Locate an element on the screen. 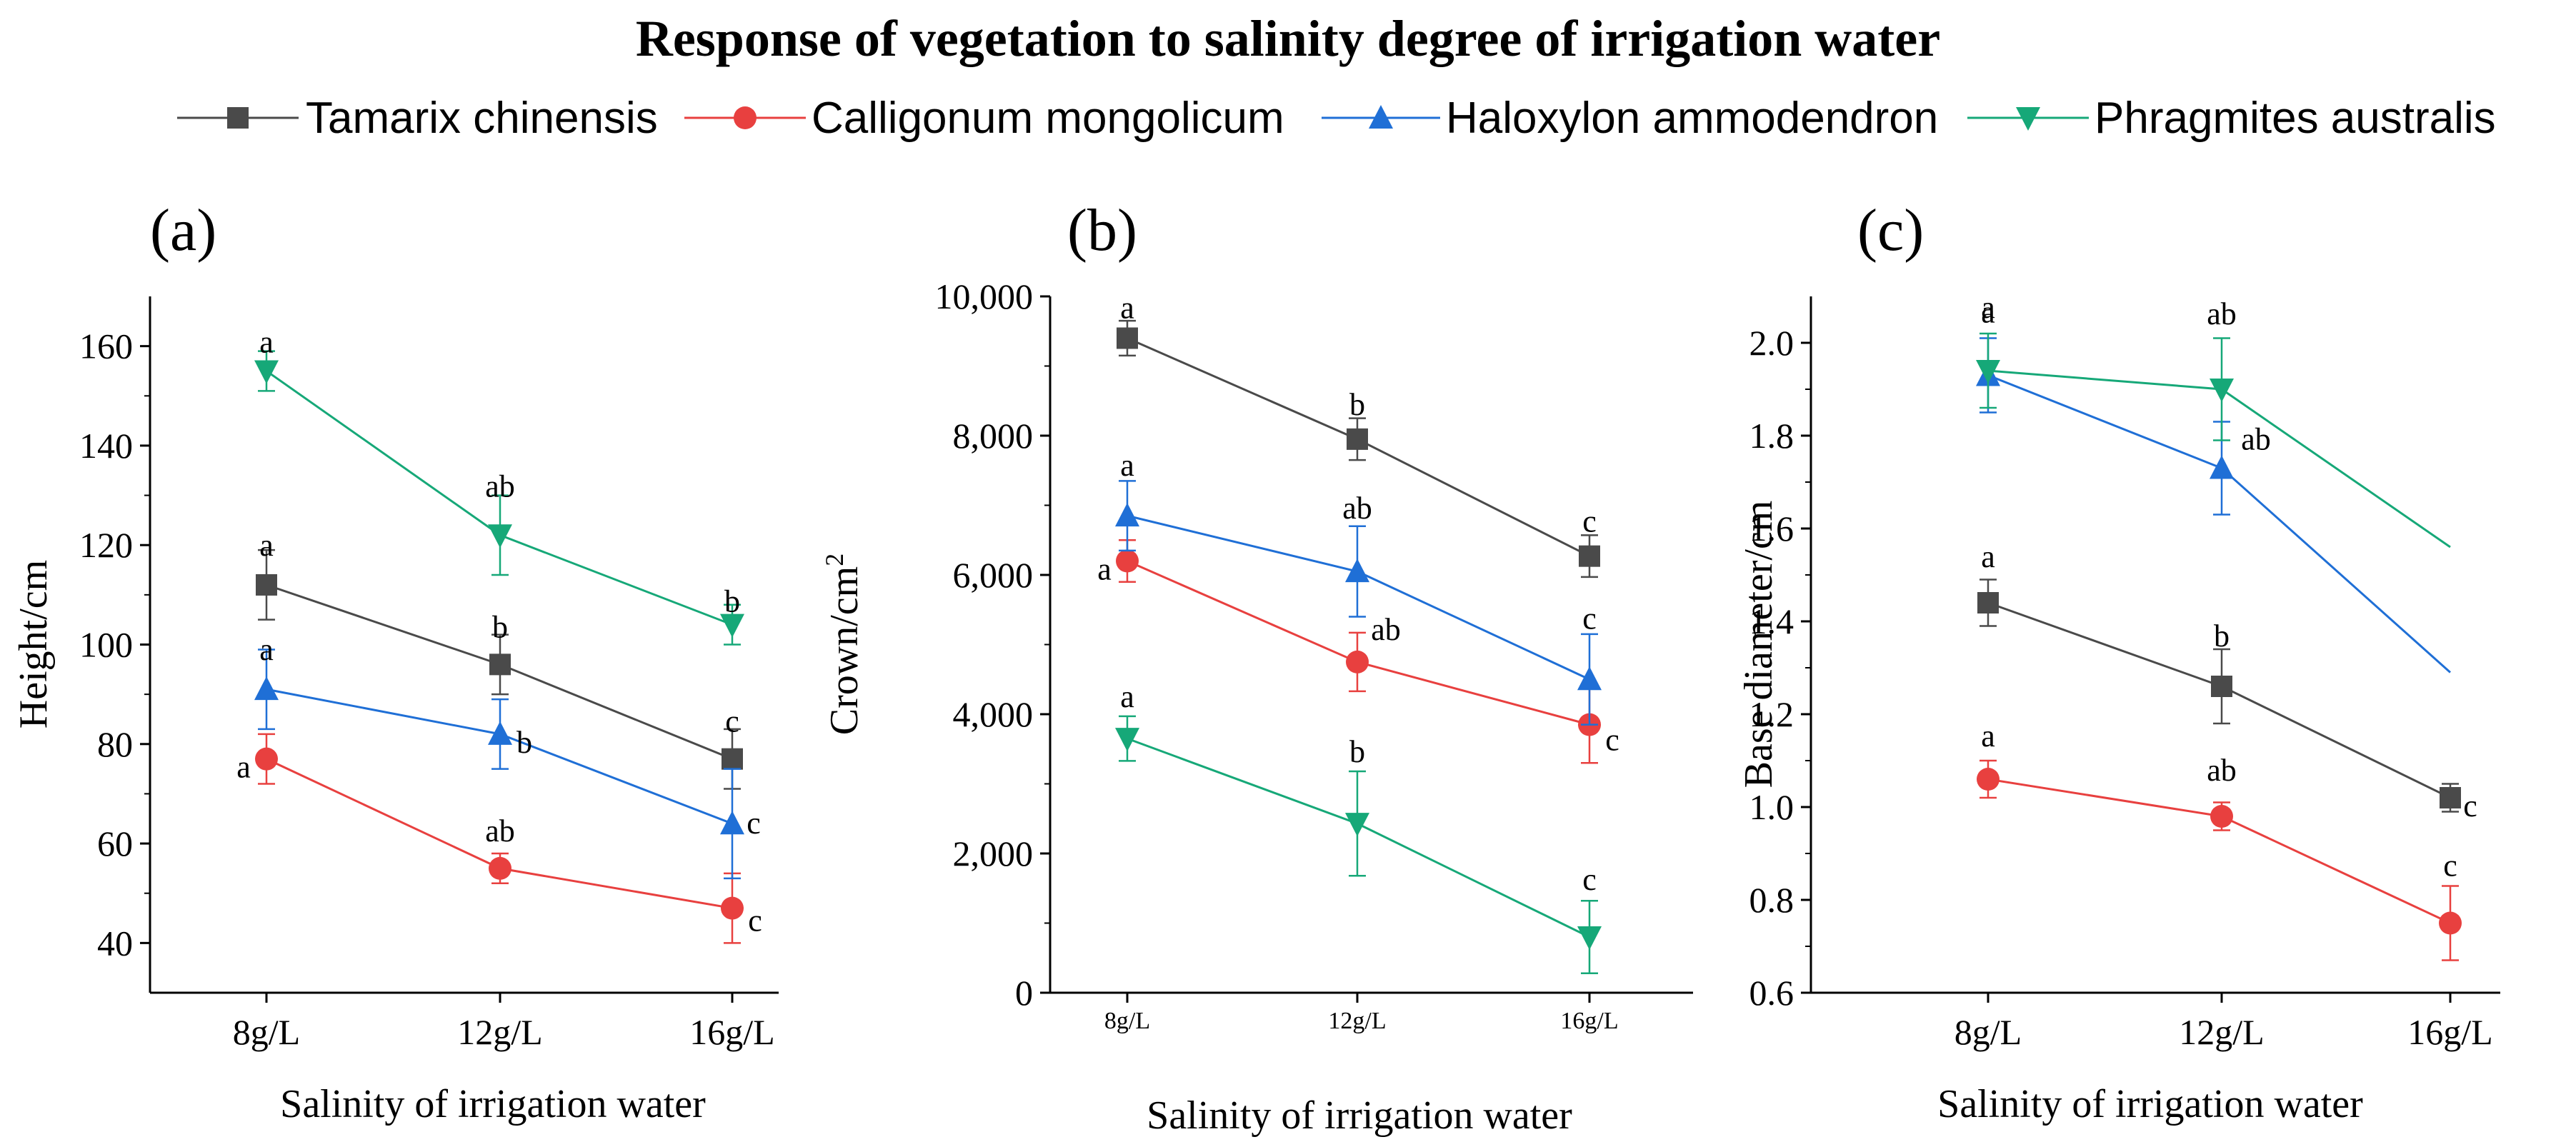 The image size is (2576, 1142). panel-c-ytick-label-2: 1.0 is located at coordinates (1771, 807).